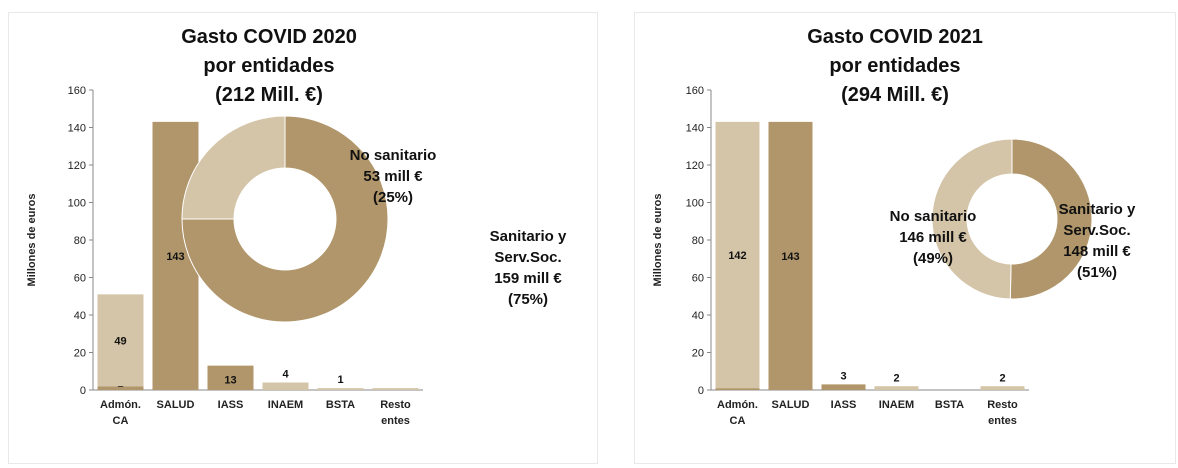 The height and width of the screenshot is (468, 1178). I want to click on donut-label: No sanitario 53 mill € (25%), so click(393, 176).